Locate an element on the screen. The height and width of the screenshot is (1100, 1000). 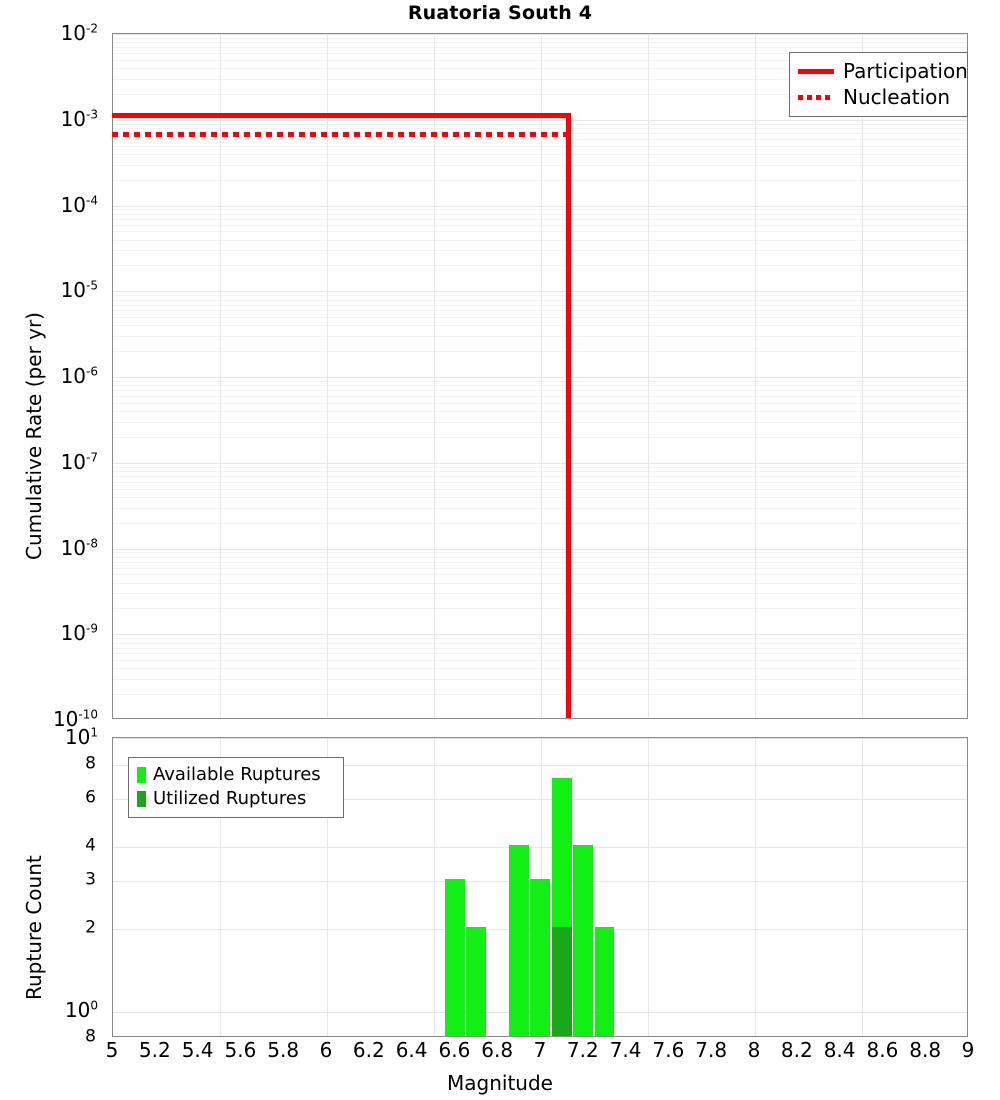
rupture-y-minor-tick-label: 3 is located at coordinates (90, 879).